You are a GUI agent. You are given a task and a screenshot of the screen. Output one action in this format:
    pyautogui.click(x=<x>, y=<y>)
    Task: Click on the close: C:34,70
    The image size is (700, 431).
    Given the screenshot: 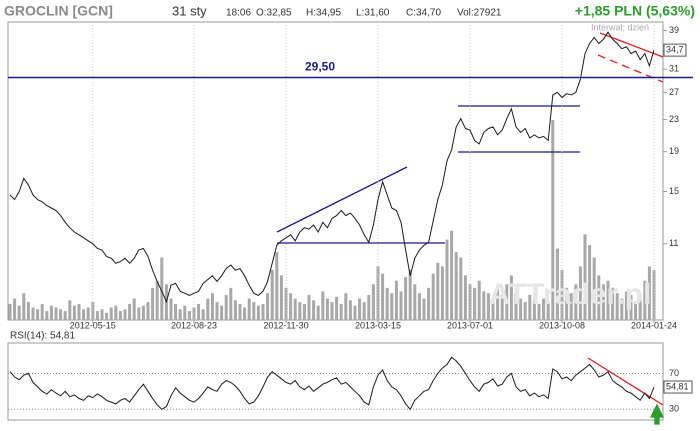 What is the action you would take?
    pyautogui.click(x=423, y=13)
    